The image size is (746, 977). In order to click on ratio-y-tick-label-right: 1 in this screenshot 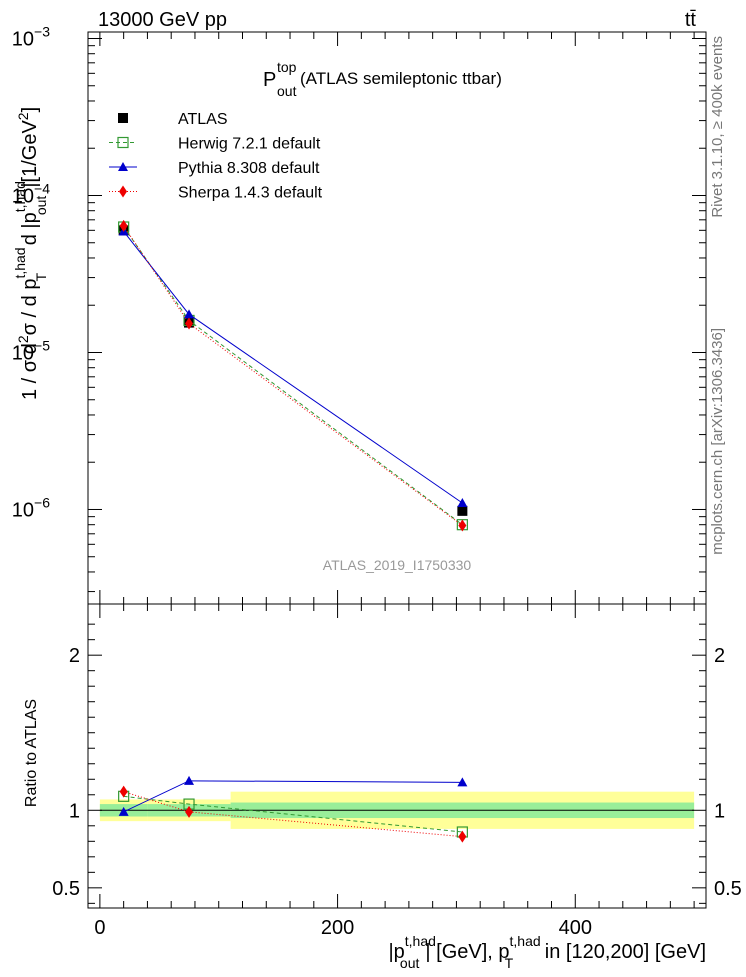, I will do `click(719, 811)`.